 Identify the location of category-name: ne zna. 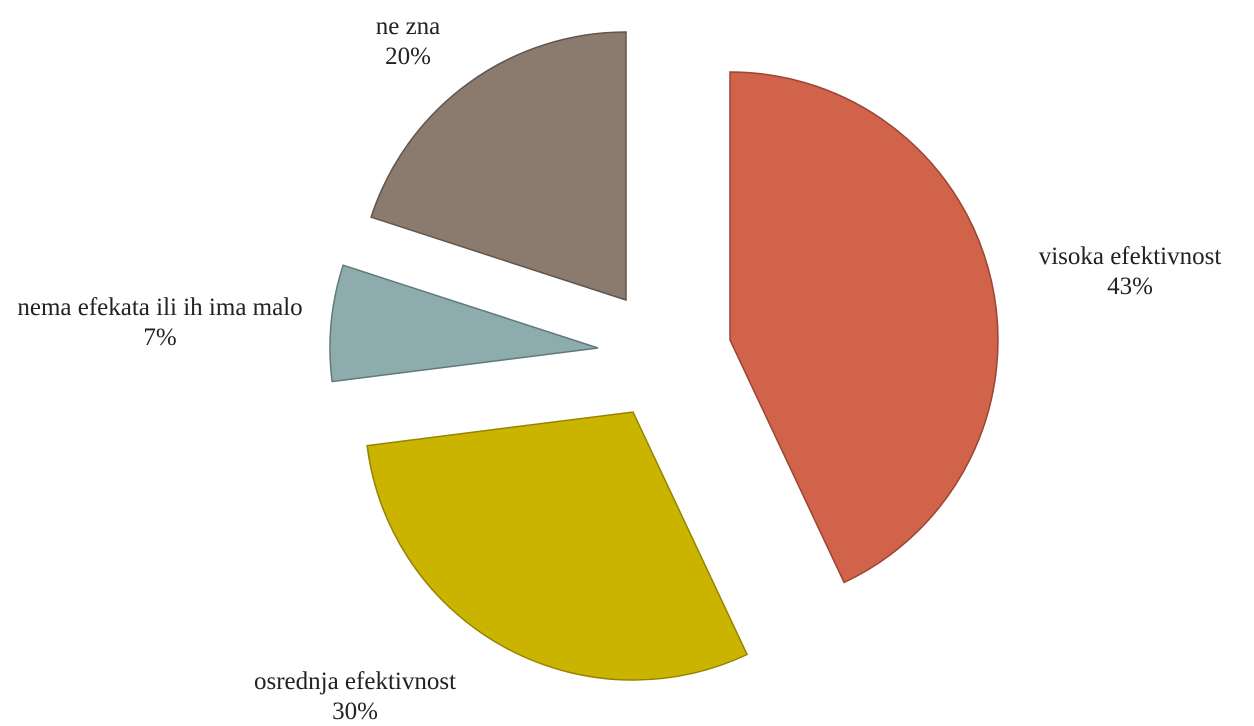
(408, 26).